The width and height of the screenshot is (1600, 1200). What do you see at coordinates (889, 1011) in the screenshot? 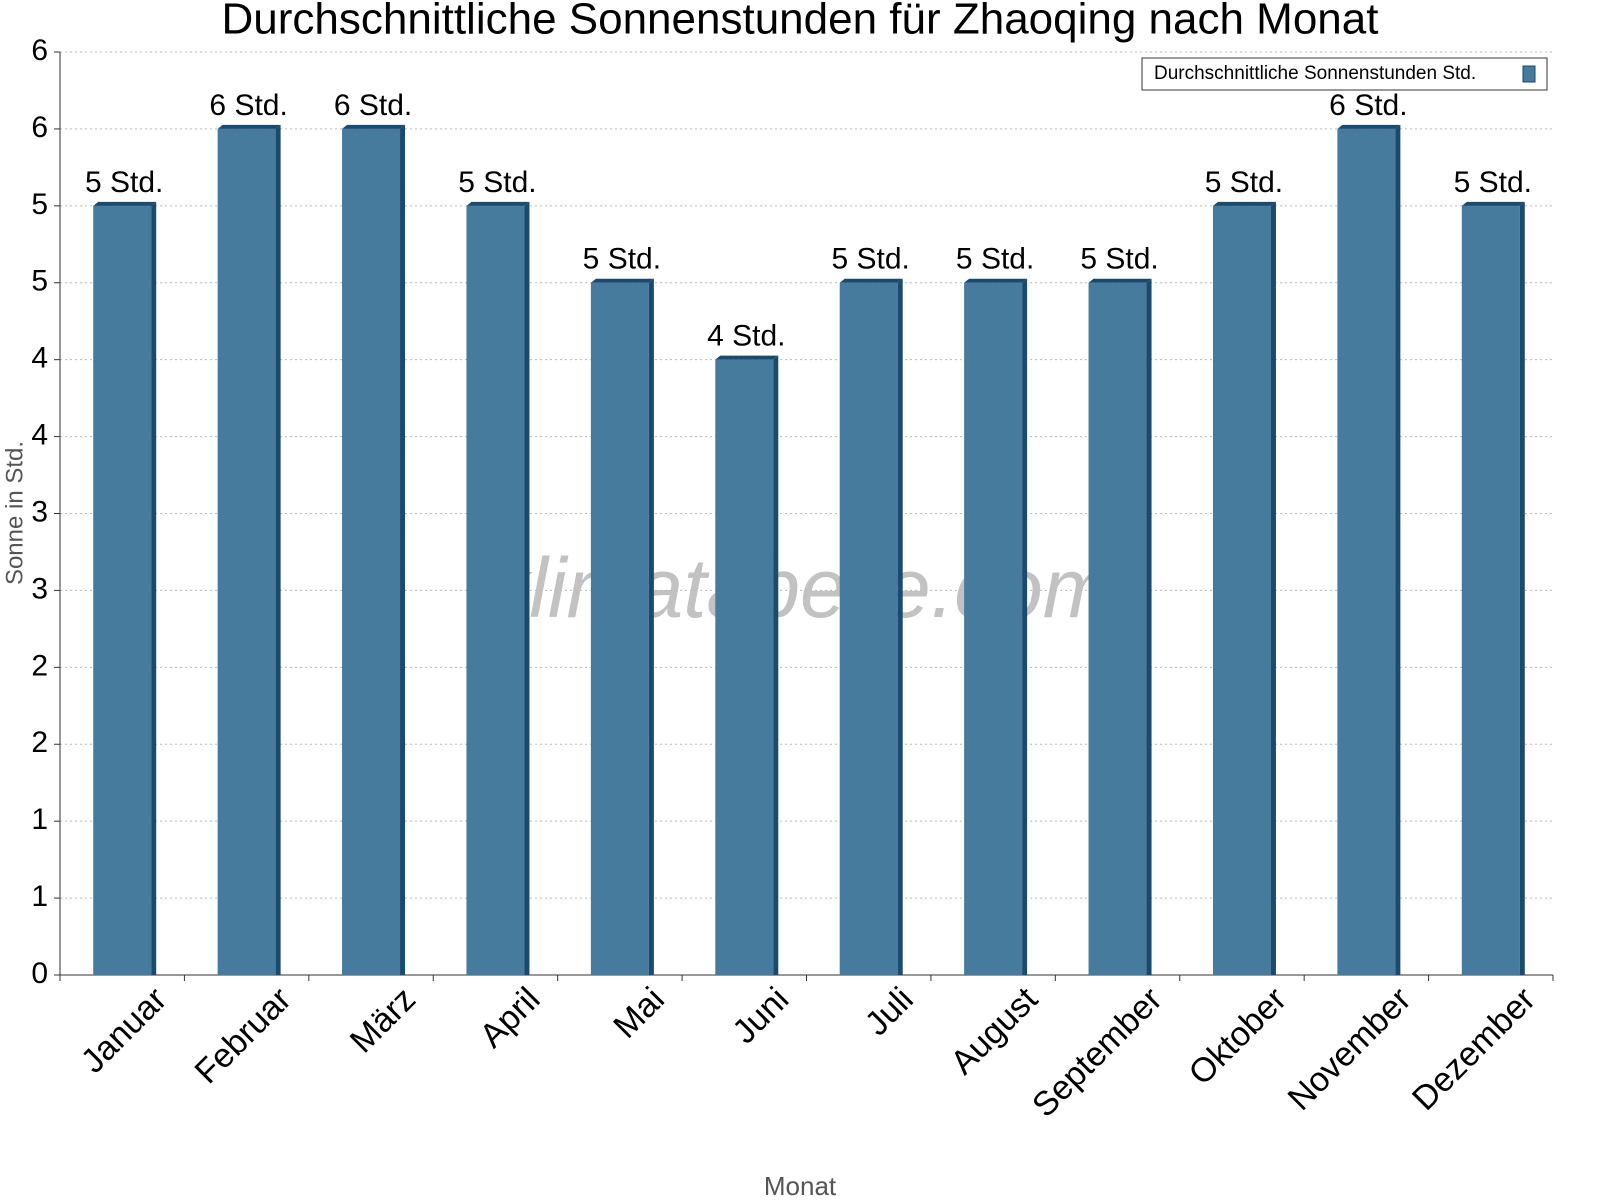
I see `x-tick-label: Juli` at bounding box center [889, 1011].